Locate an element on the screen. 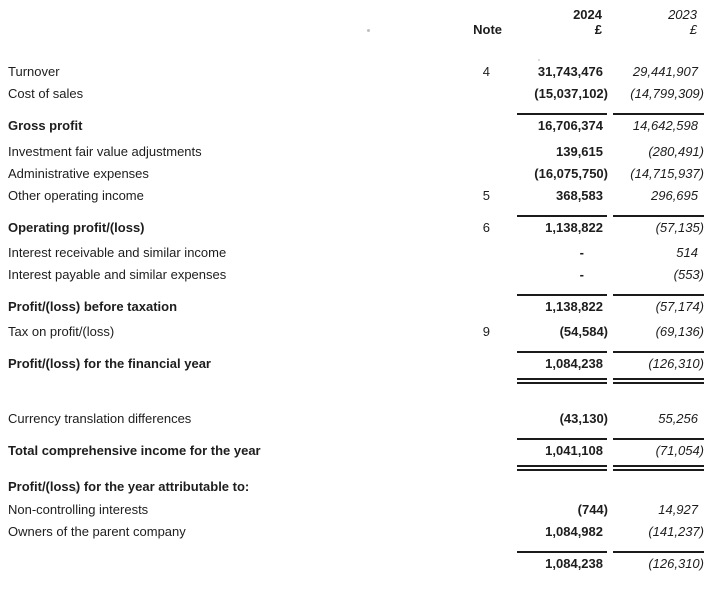 Image resolution: width=710 pixels, height=609 pixels. row-label: Profit/(loss) before taxation is located at coordinates (93, 306).